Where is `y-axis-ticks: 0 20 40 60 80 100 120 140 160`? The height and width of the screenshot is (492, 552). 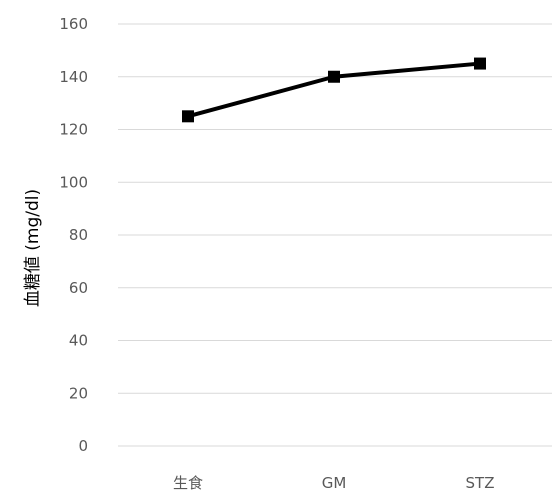 y-axis-ticks: 0 20 40 60 80 100 120 140 160 is located at coordinates (73, 235).